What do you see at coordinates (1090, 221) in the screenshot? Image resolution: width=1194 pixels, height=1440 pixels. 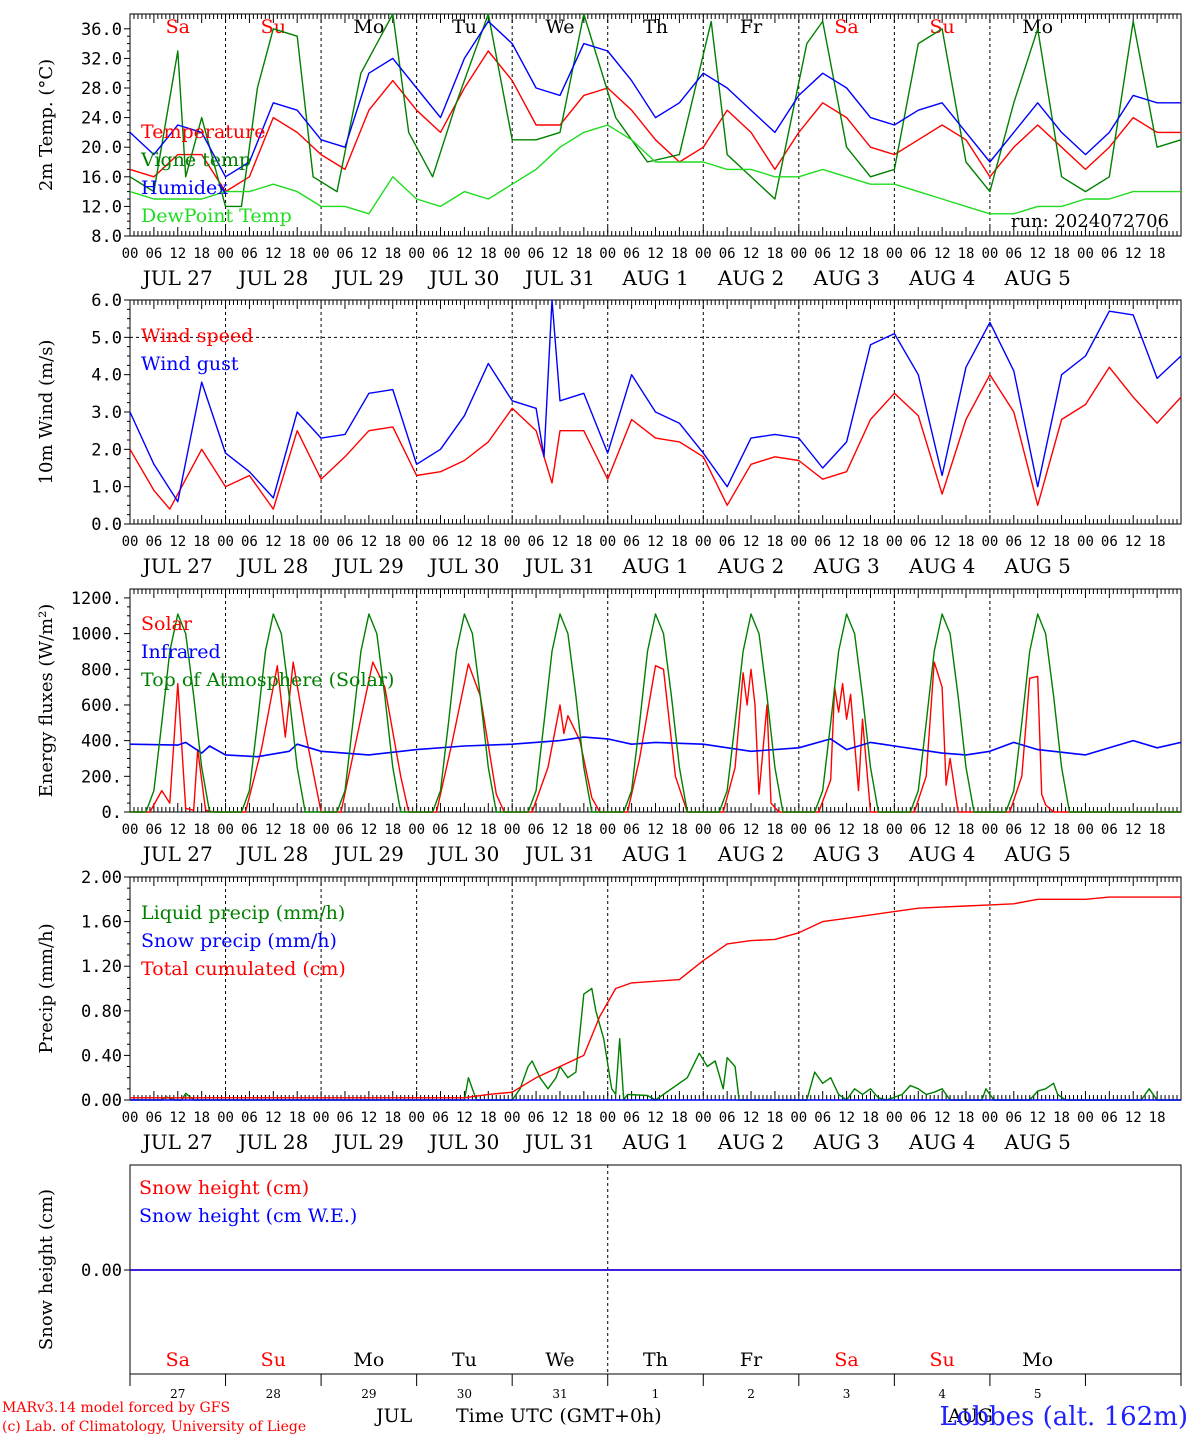 I see `run-annotation: run: 2024072706` at bounding box center [1090, 221].